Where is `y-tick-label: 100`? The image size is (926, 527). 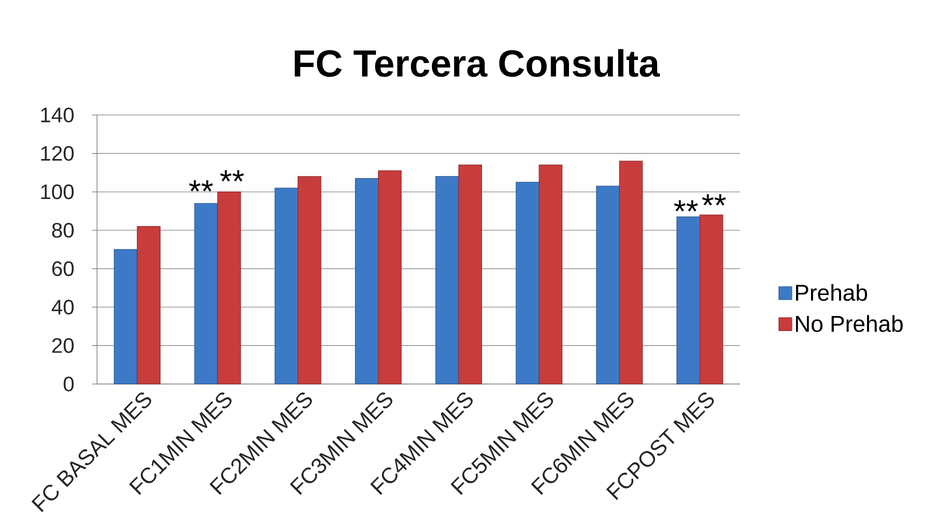 y-tick-label: 100 is located at coordinates (57, 192).